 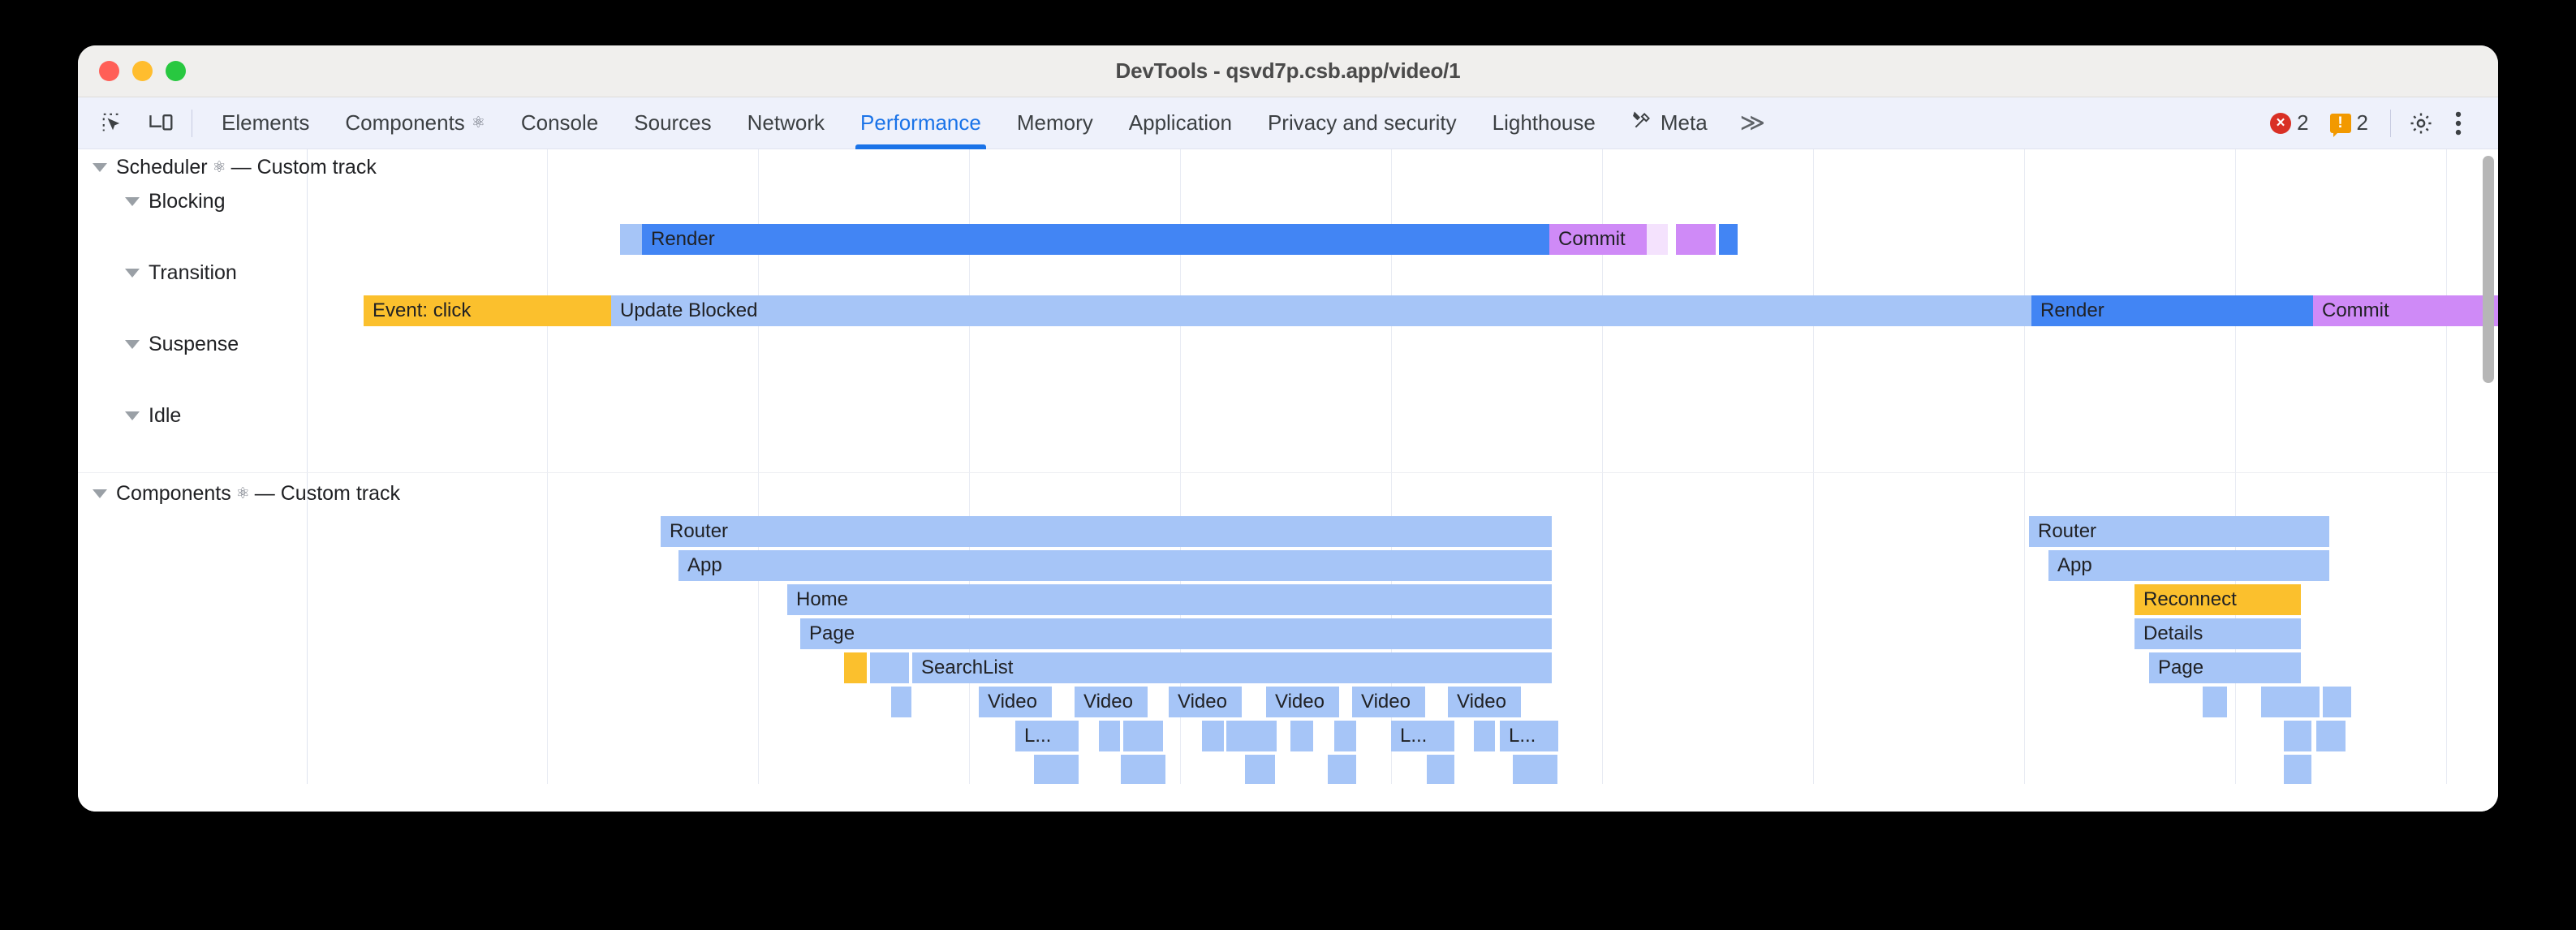 What do you see at coordinates (162, 123) in the screenshot?
I see `device-toolbar-icon` at bounding box center [162, 123].